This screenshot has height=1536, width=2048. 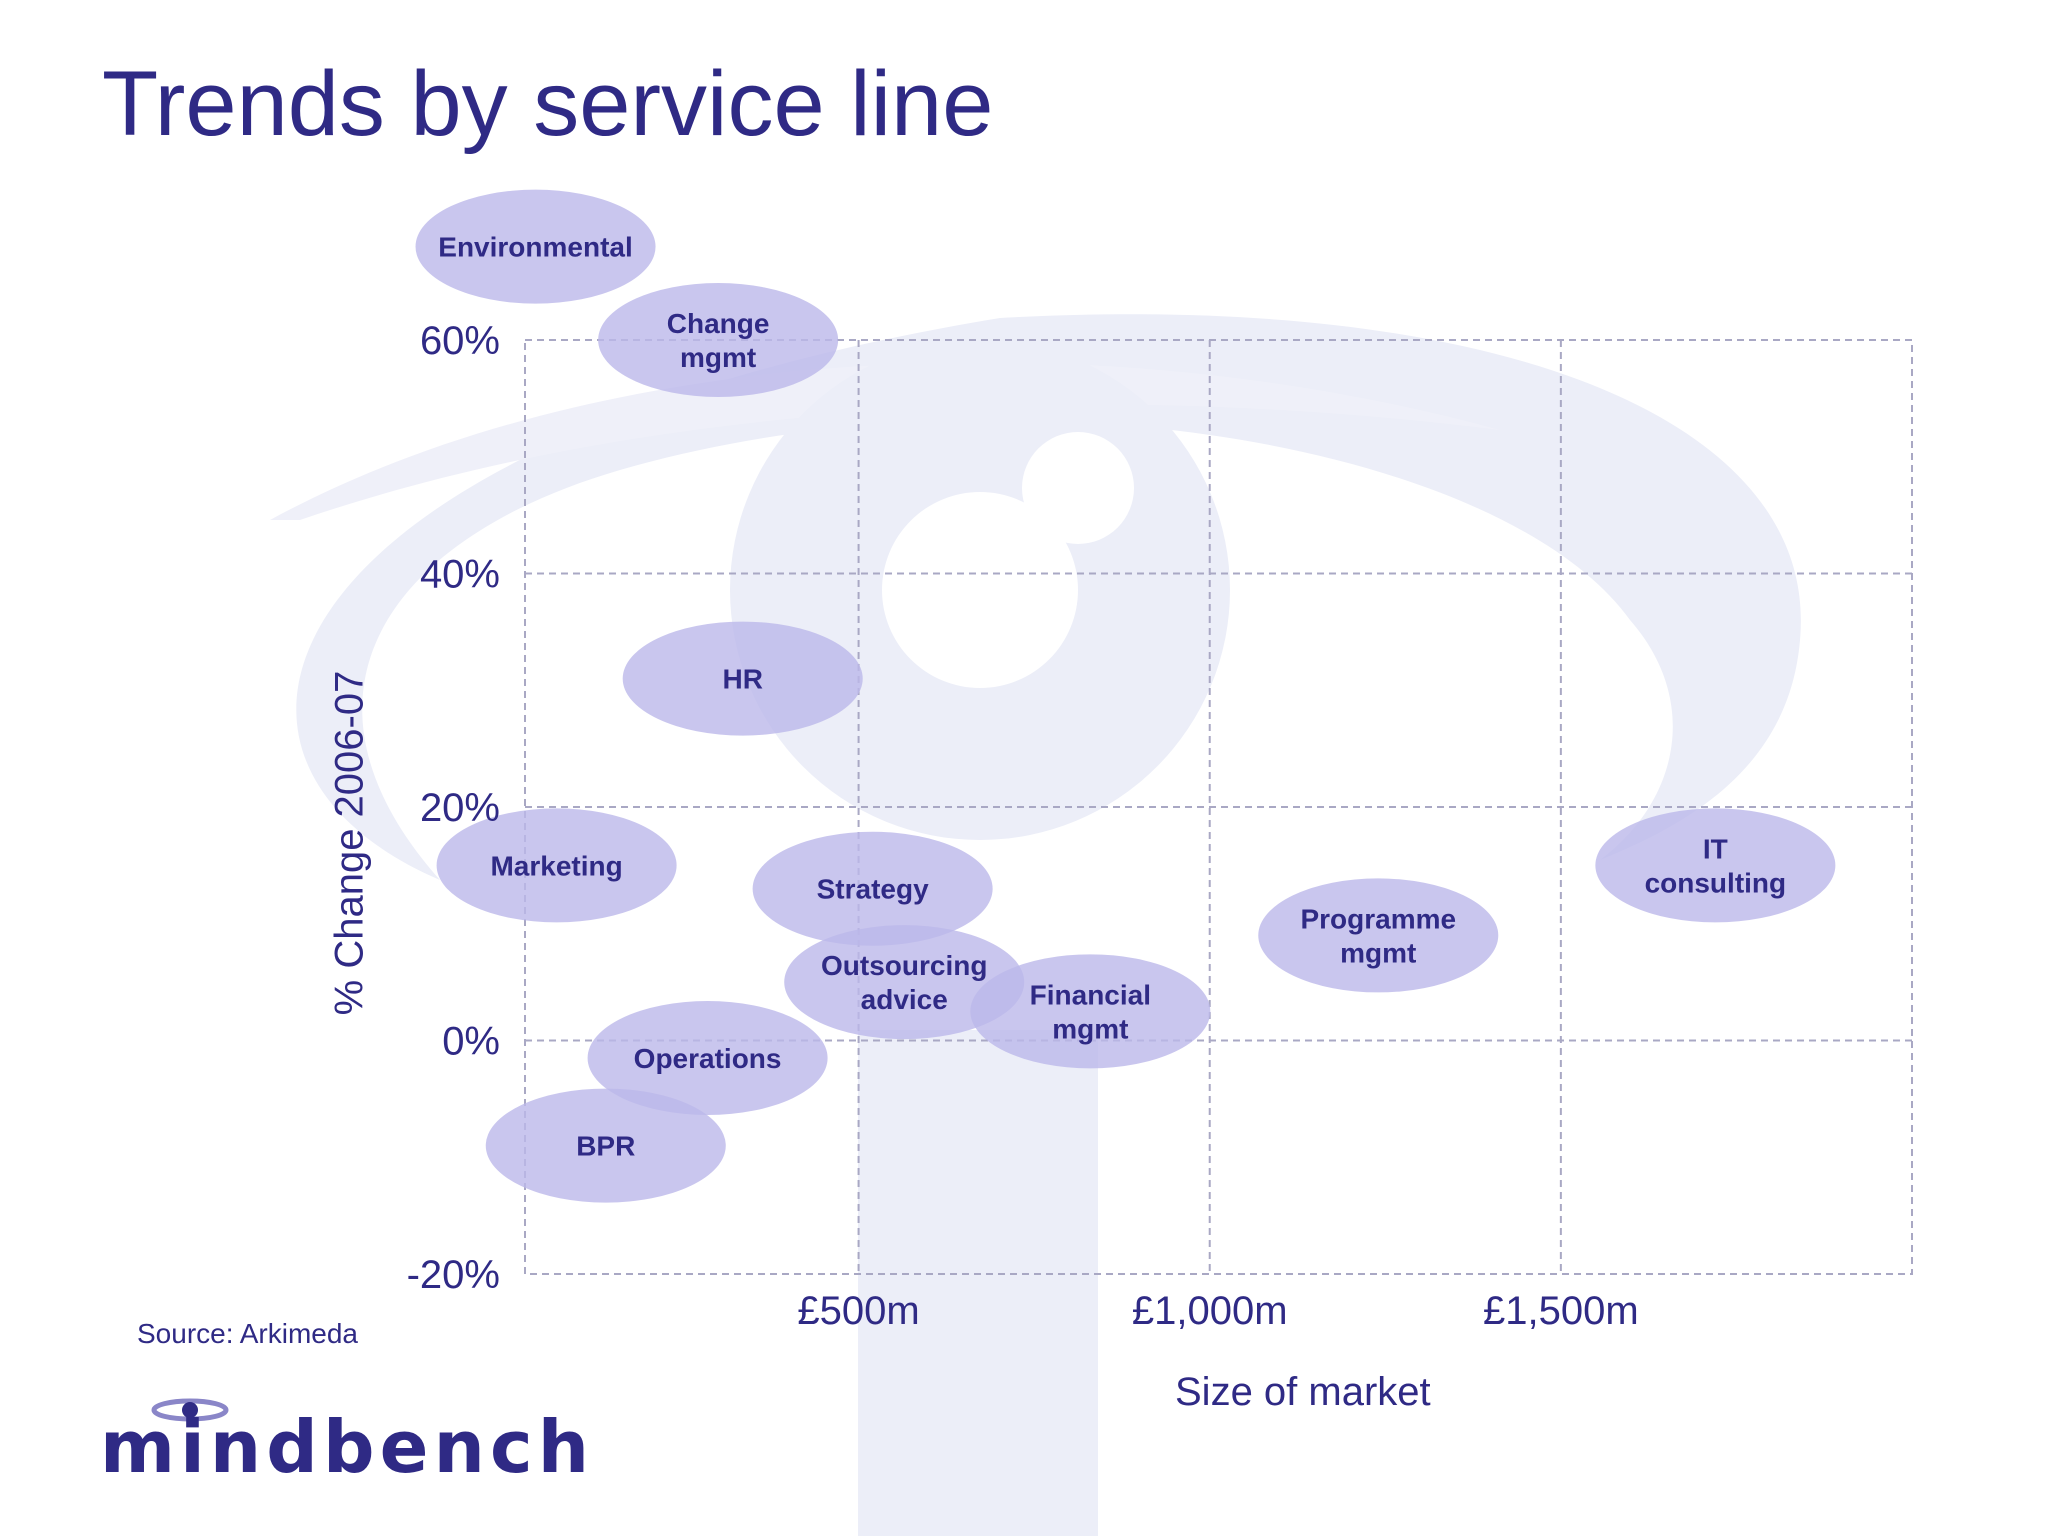 What do you see at coordinates (460, 808) in the screenshot?
I see `y-tick-label: 20%` at bounding box center [460, 808].